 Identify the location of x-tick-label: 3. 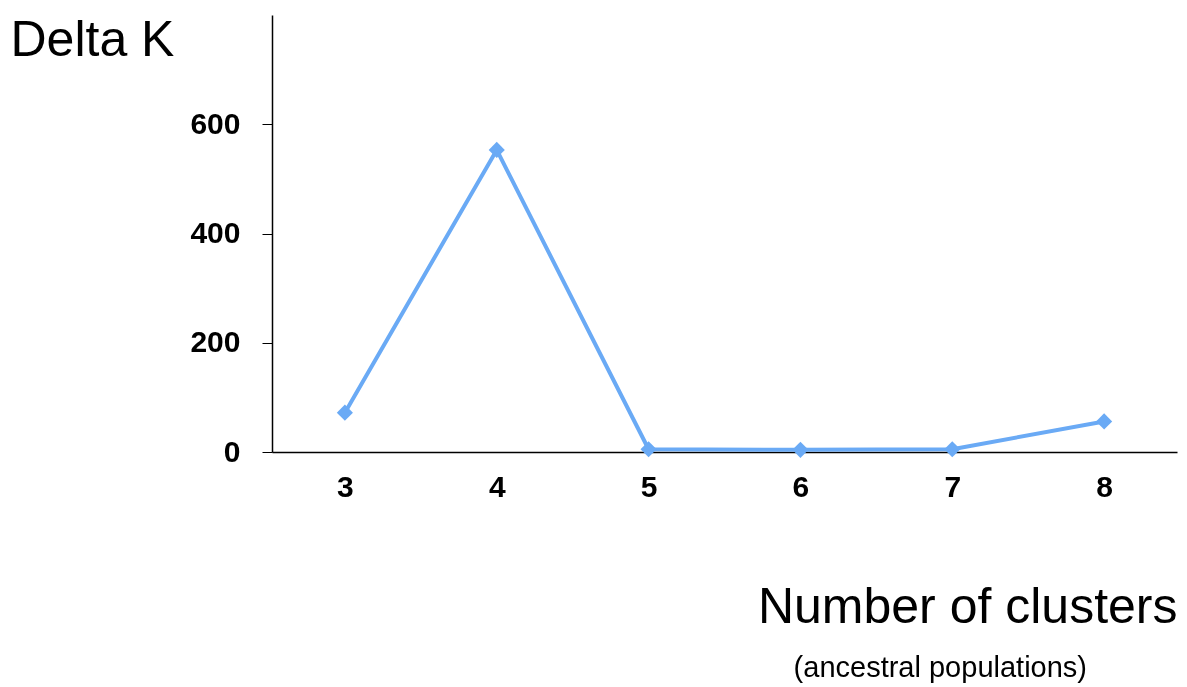
(345, 486).